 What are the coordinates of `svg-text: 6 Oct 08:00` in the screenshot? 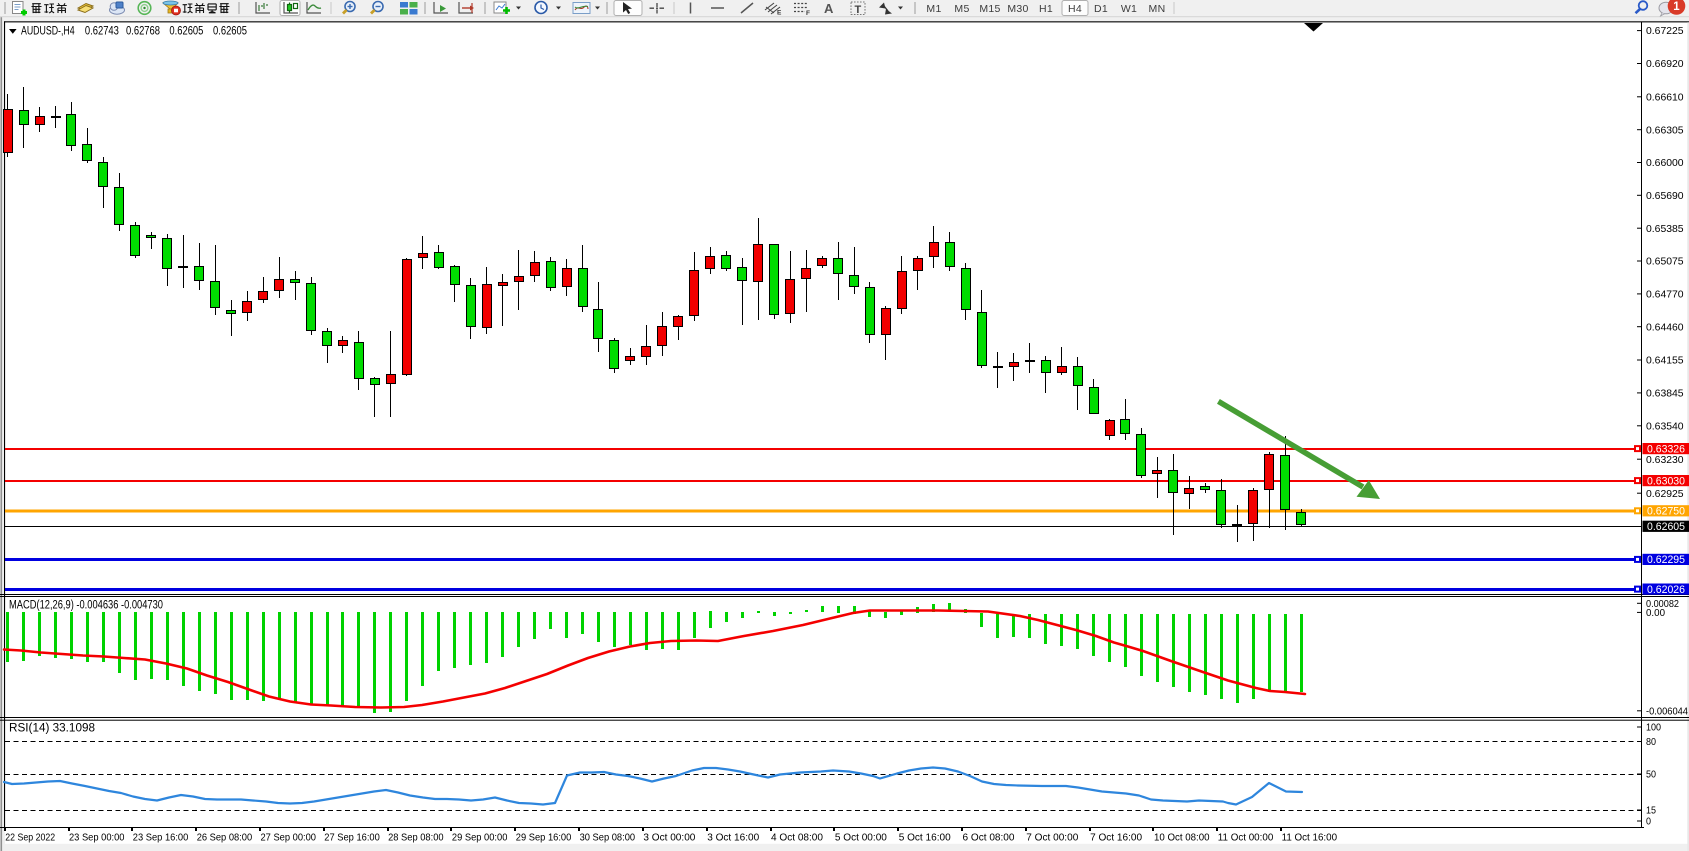 It's located at (989, 838).